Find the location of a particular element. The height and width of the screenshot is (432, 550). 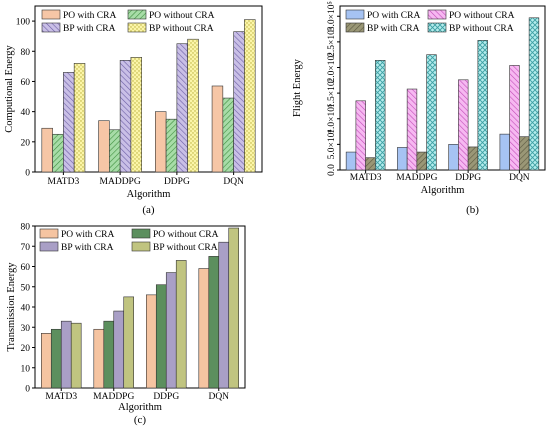

y-axis-label: Transmission Energy is located at coordinates (11, 307).